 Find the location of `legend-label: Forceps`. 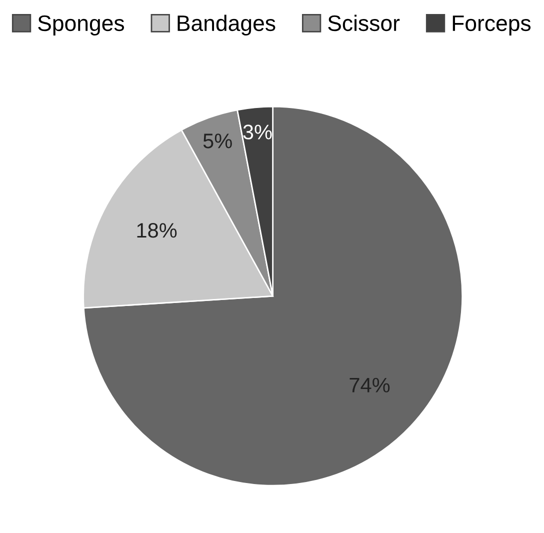

legend-label: Forceps is located at coordinates (491, 26).